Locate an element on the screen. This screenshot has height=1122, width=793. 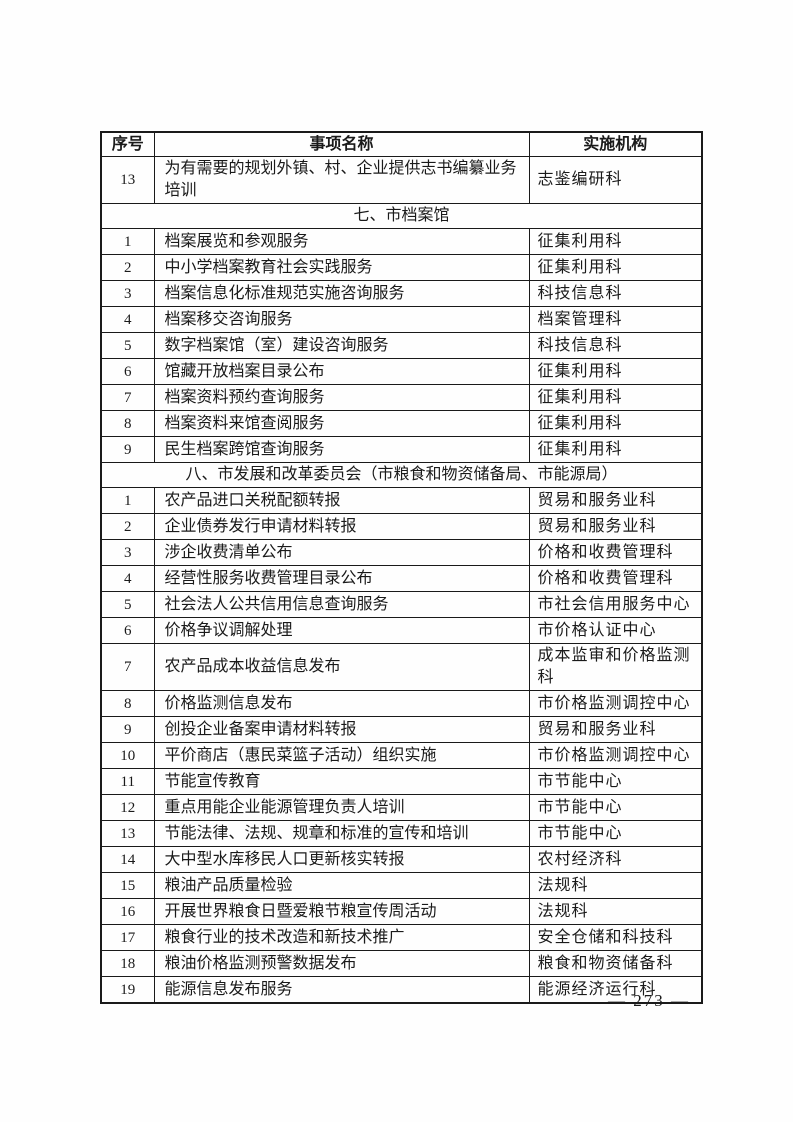
item-name: 粮油产品质量检验 is located at coordinates (341, 885).